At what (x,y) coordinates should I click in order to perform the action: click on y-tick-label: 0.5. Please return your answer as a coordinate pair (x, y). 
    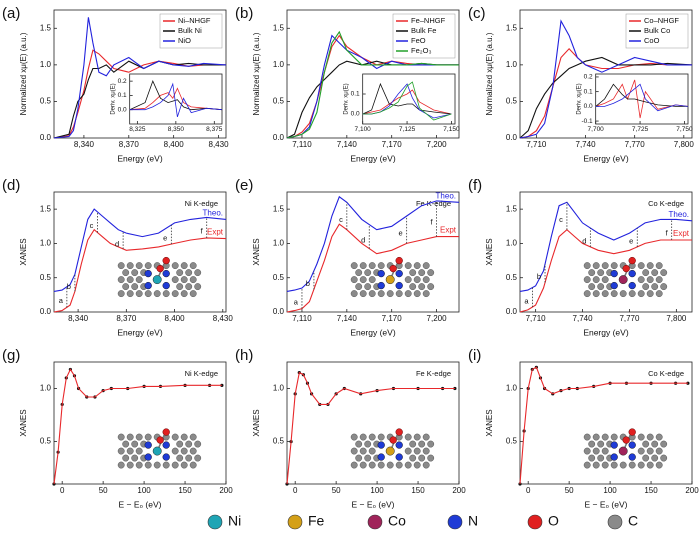
    Looking at the image, I should click on (279, 441).